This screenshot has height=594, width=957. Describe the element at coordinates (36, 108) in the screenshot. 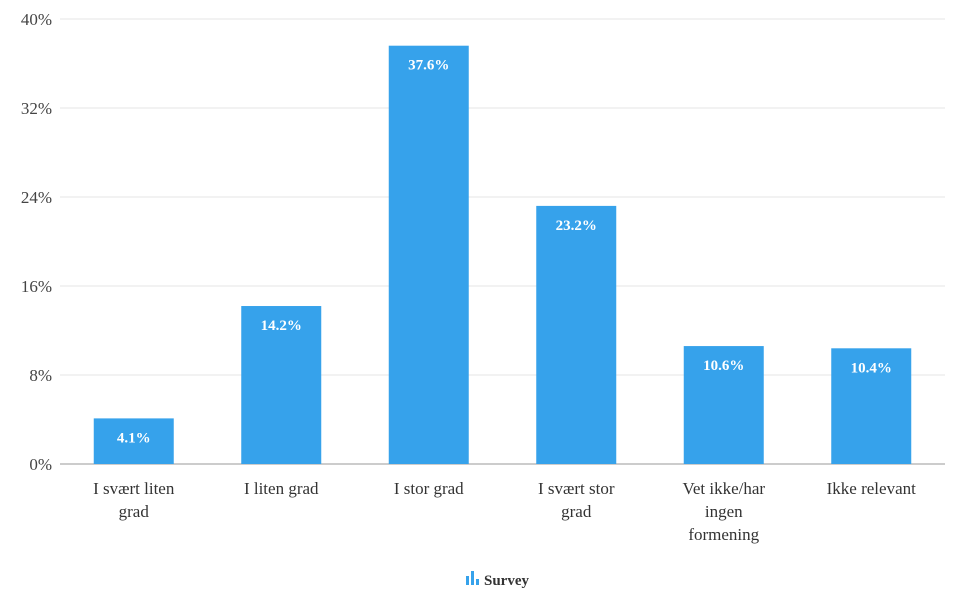

I see `y-tick-label: 32%` at that location.